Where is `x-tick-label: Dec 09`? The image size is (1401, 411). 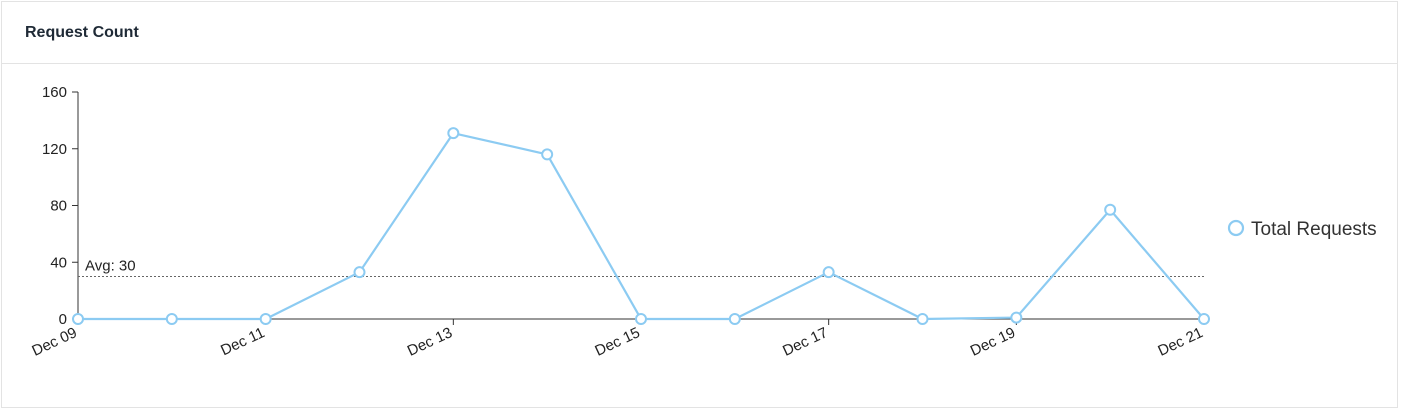 x-tick-label: Dec 09 is located at coordinates (54, 341).